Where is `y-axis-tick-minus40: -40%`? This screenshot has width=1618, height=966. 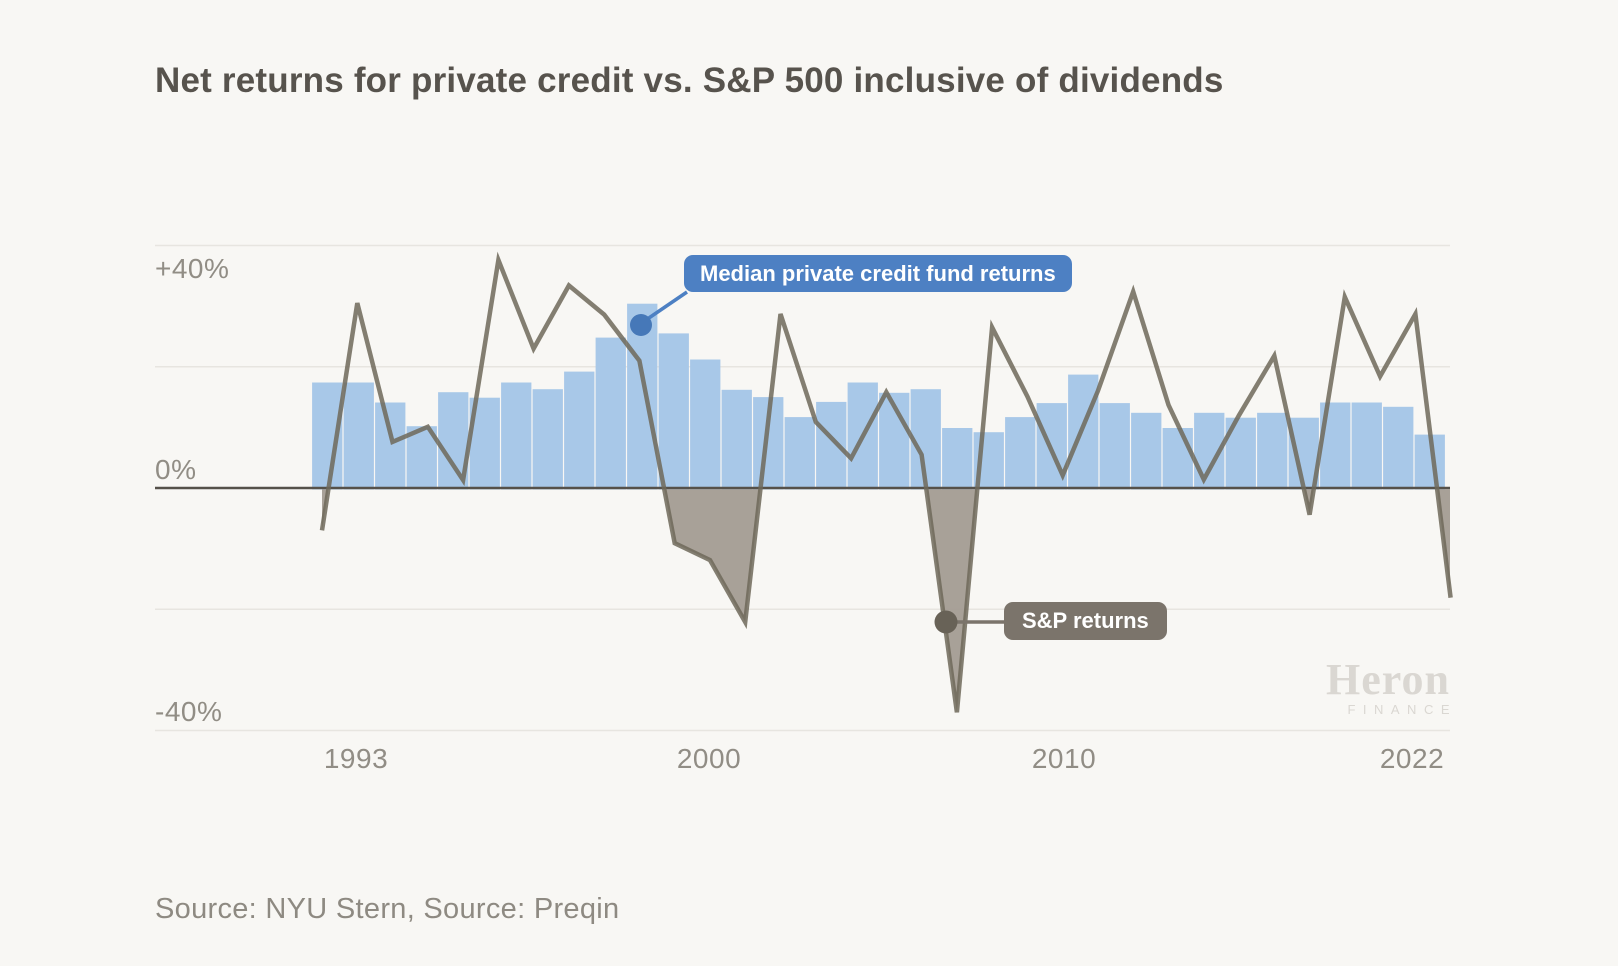 y-axis-tick-minus40: -40% is located at coordinates (189, 711).